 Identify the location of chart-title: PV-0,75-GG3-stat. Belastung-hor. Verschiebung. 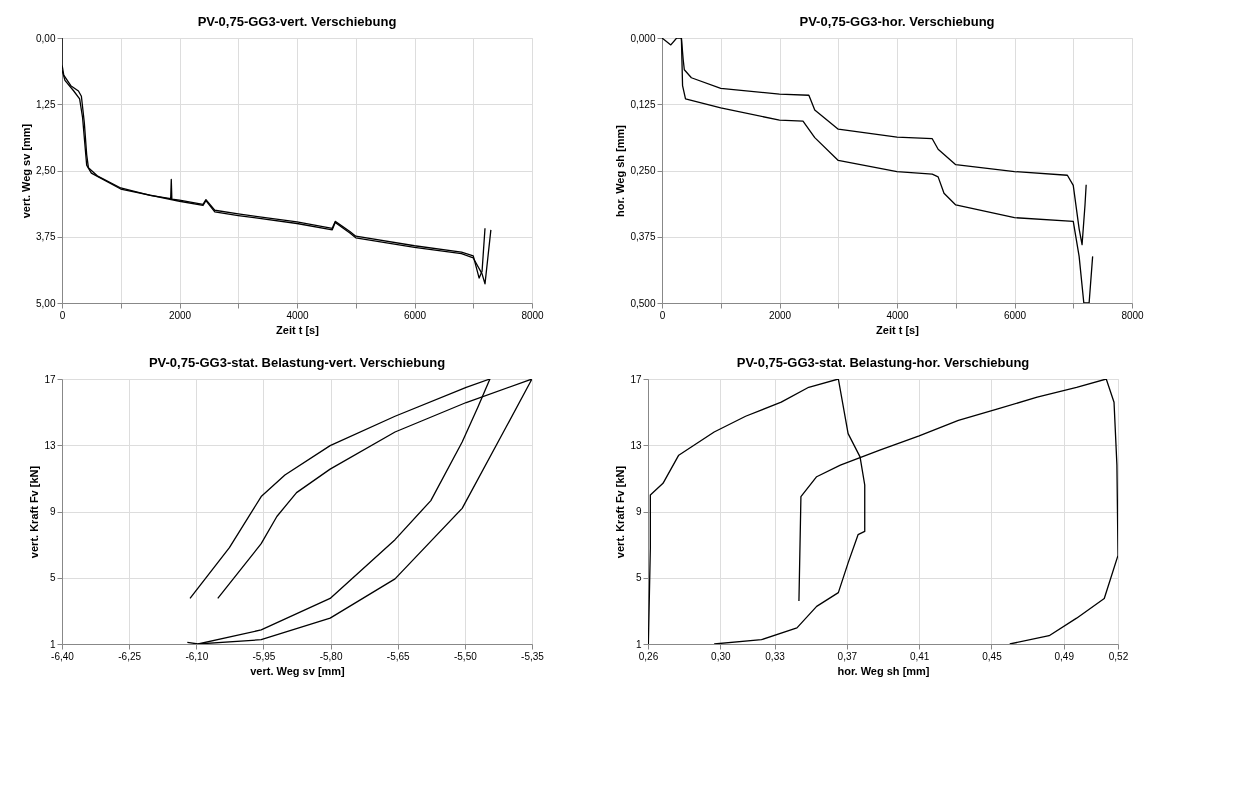
(883, 362).